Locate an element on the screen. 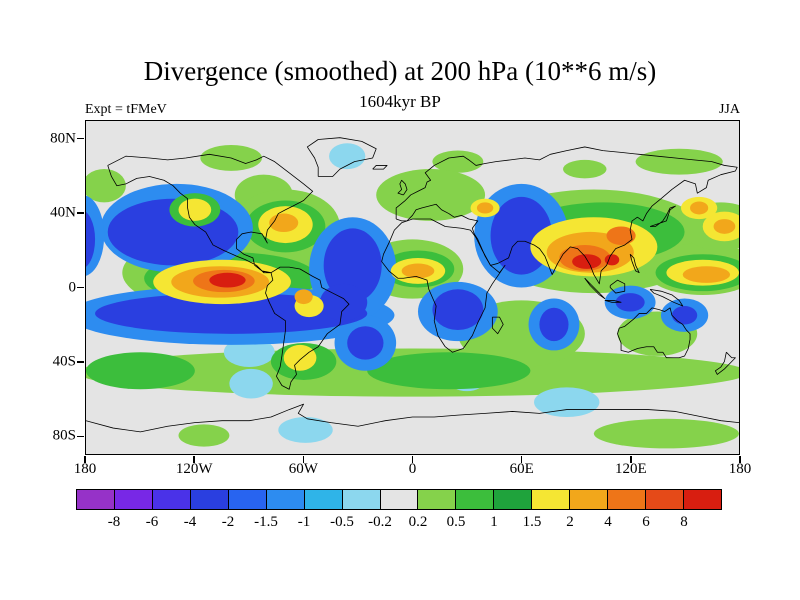  lat-tick-label: 80N is located at coordinates (63, 138).